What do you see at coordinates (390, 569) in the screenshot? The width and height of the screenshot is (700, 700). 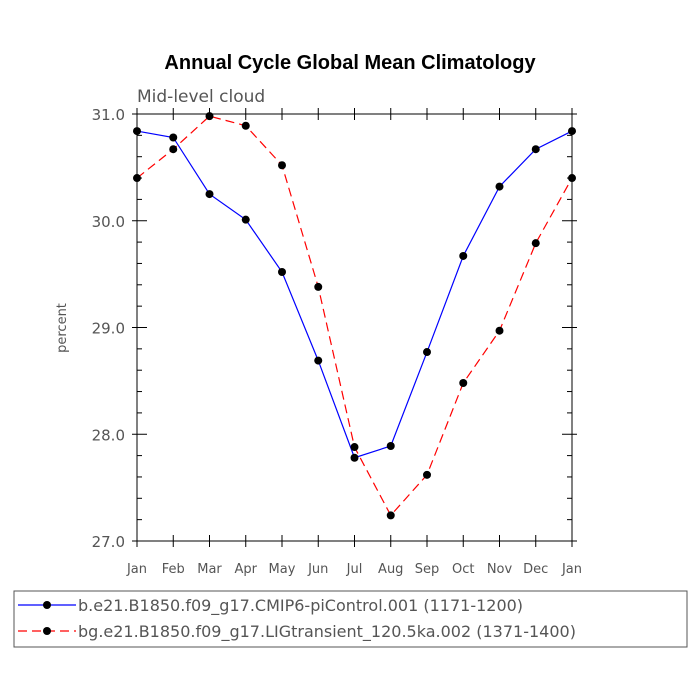 I see `x-tick-label: Aug` at bounding box center [390, 569].